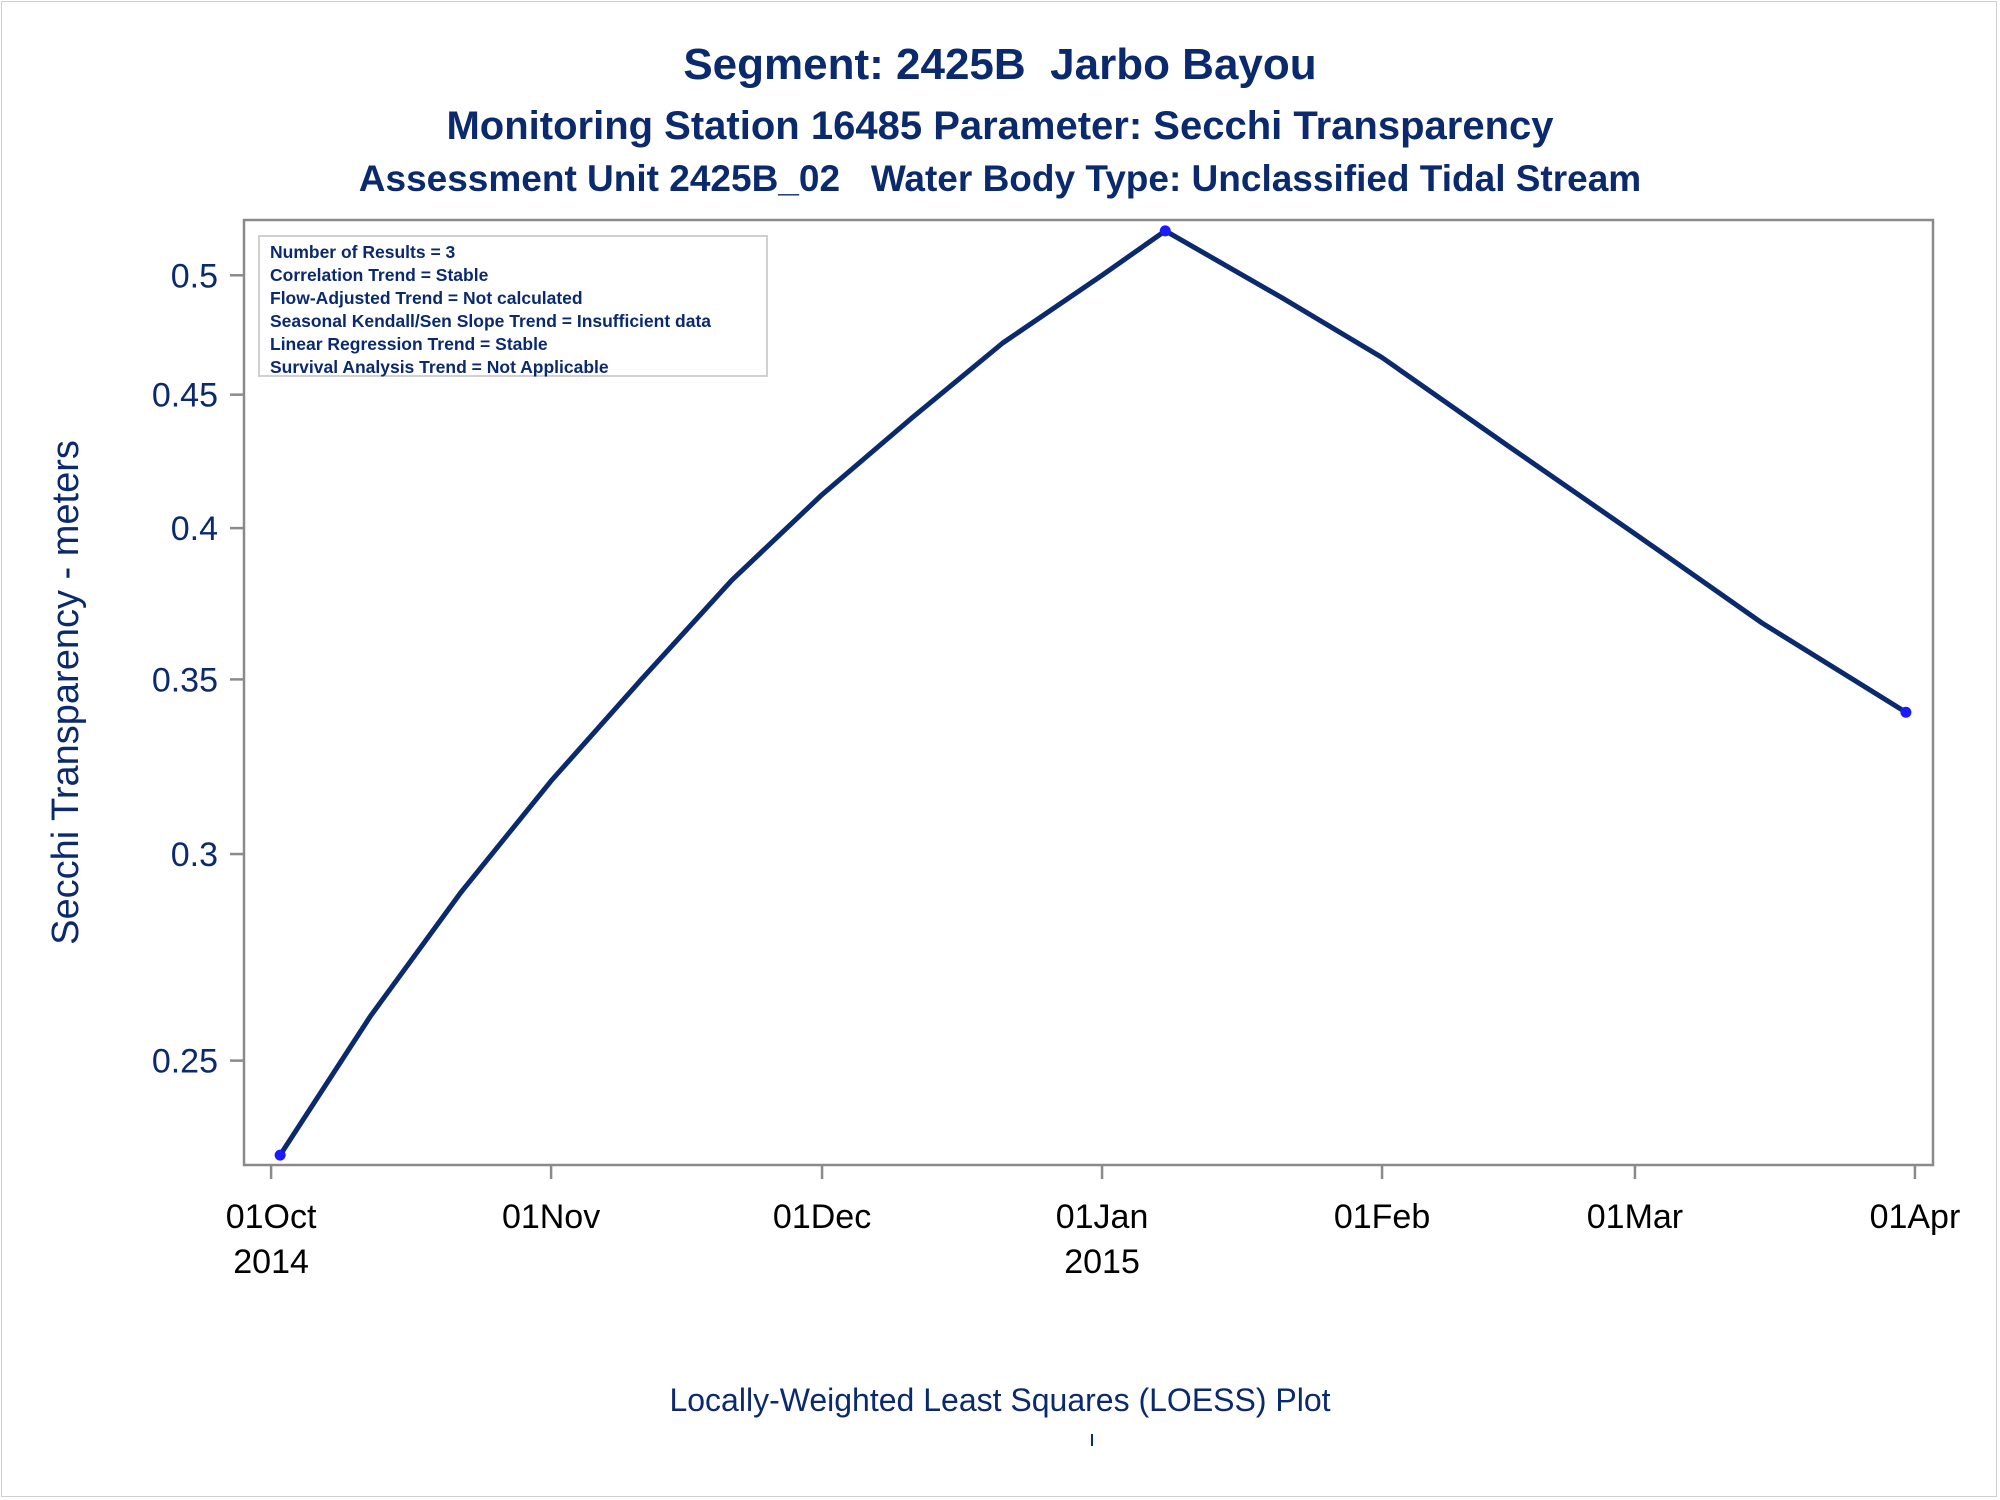 The width and height of the screenshot is (2000, 1500). I want to click on y-axis-label: Secchi Transparency - meters, so click(66, 692).